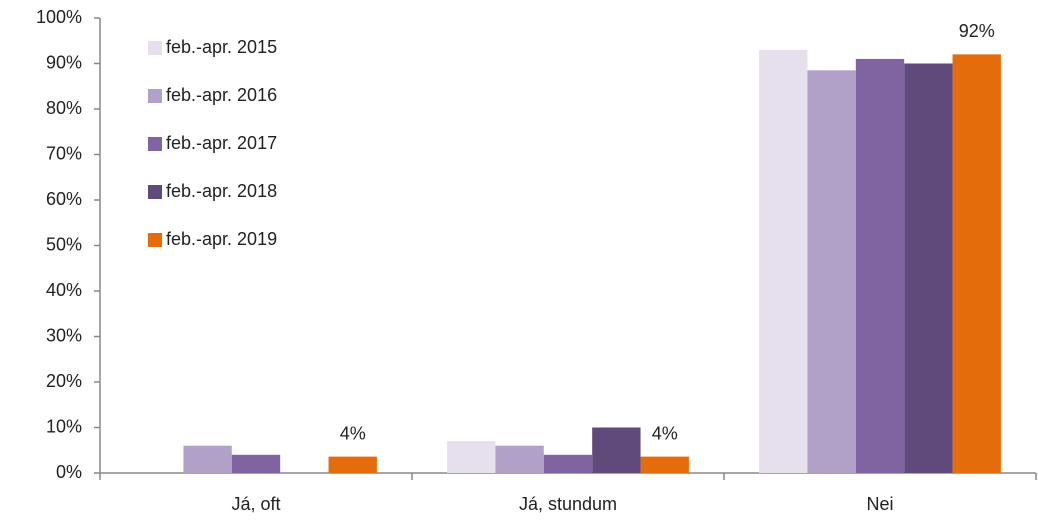  I want to click on value-label: 92%, so click(977, 31).